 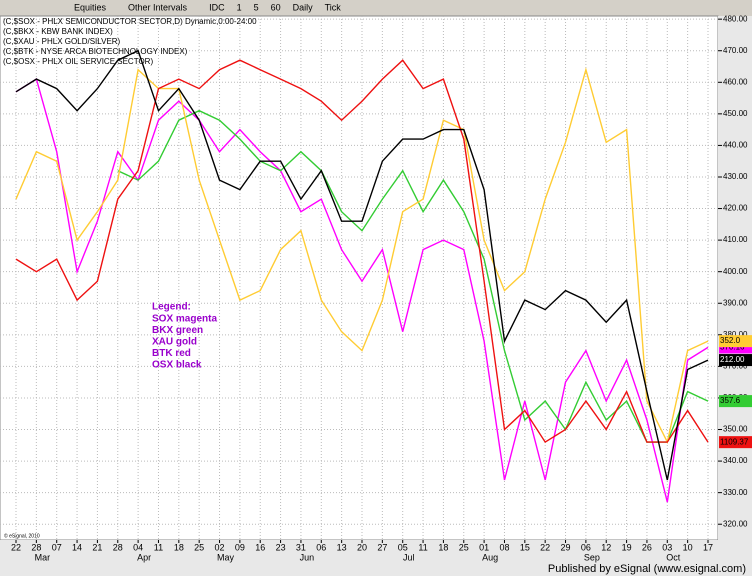 I want to click on symbol-label: (C,$BTK - NYSE ARCA BIOTECHNOLOGY INDEX), so click(x=95, y=51).